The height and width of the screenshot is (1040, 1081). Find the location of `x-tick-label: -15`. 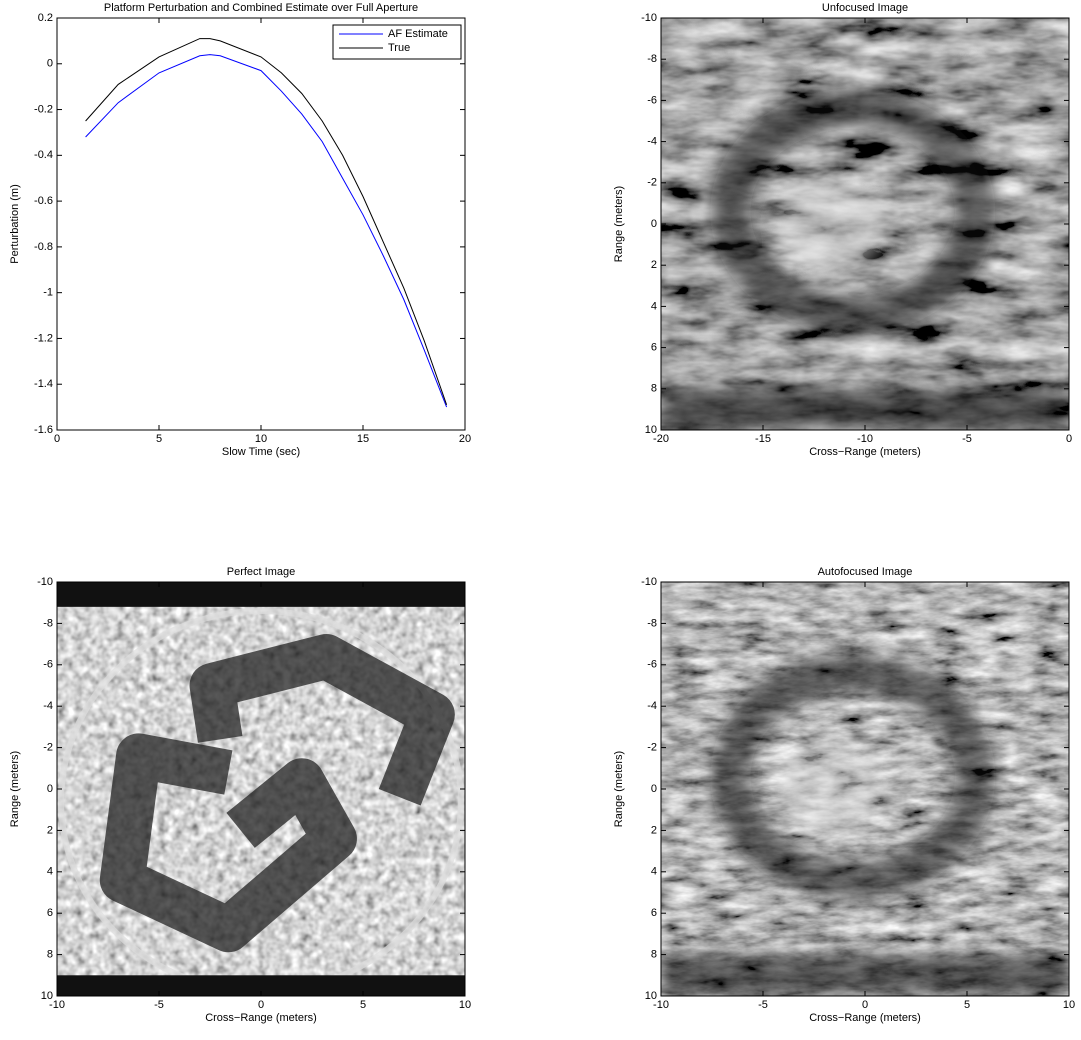

x-tick-label: -15 is located at coordinates (763, 439).